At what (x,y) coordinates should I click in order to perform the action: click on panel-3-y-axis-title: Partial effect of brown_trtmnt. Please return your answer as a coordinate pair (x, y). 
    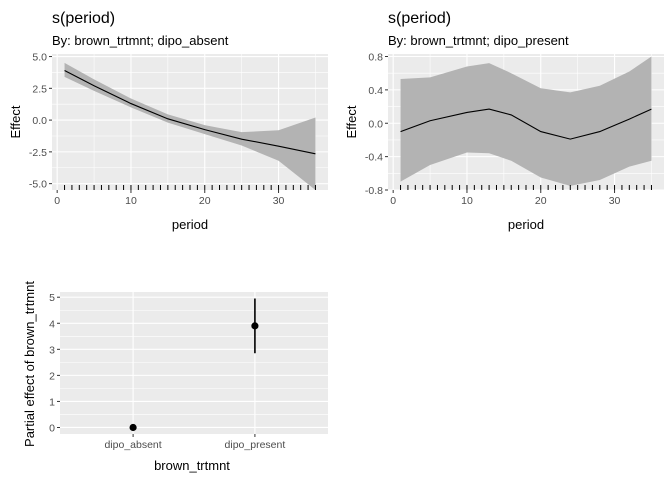
    Looking at the image, I should click on (29, 364).